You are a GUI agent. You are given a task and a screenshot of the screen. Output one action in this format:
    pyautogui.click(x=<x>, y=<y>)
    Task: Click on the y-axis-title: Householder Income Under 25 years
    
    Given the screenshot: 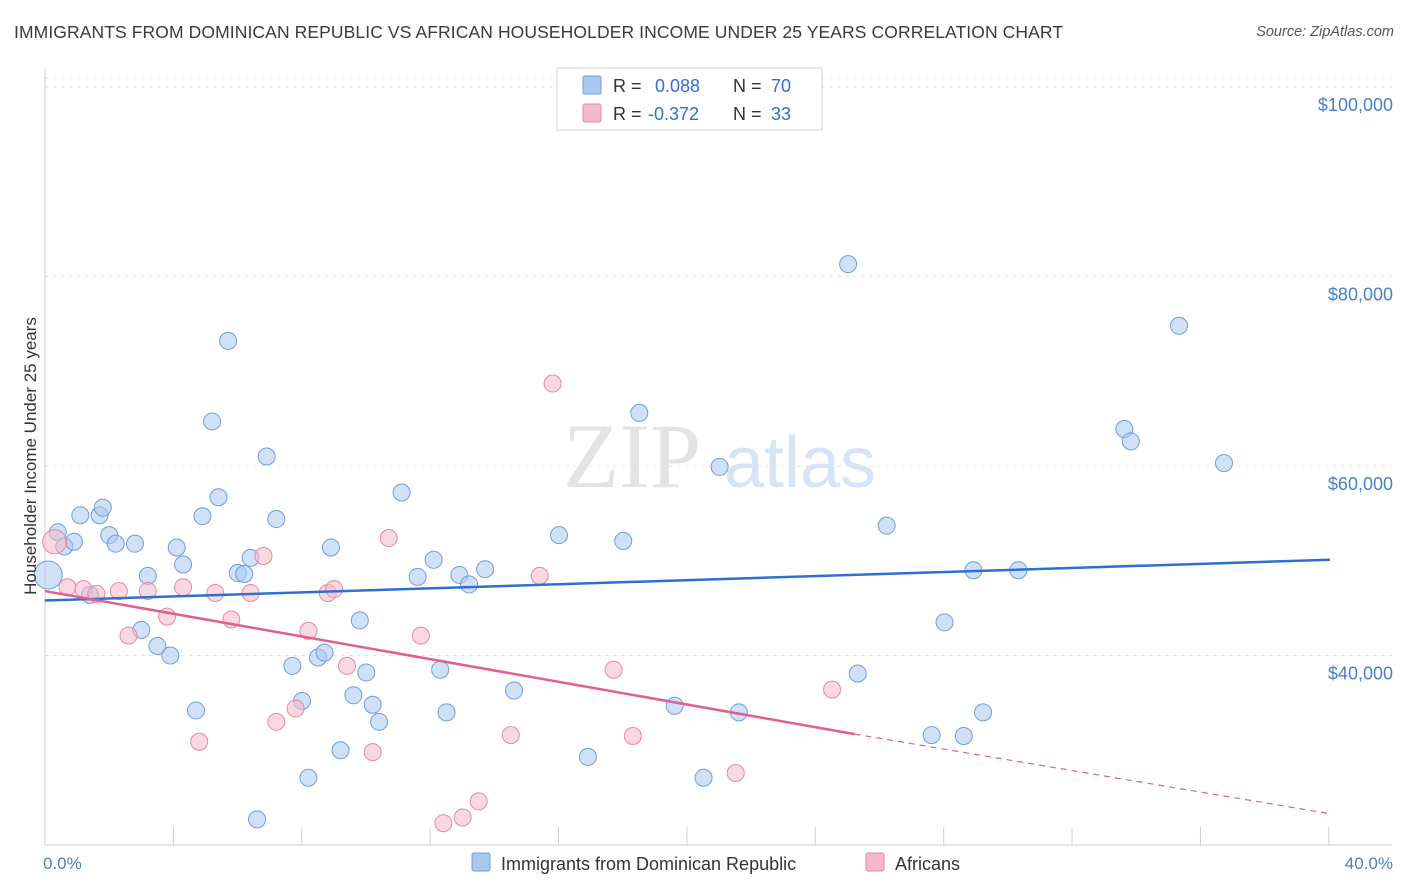 What is the action you would take?
    pyautogui.click(x=30, y=456)
    